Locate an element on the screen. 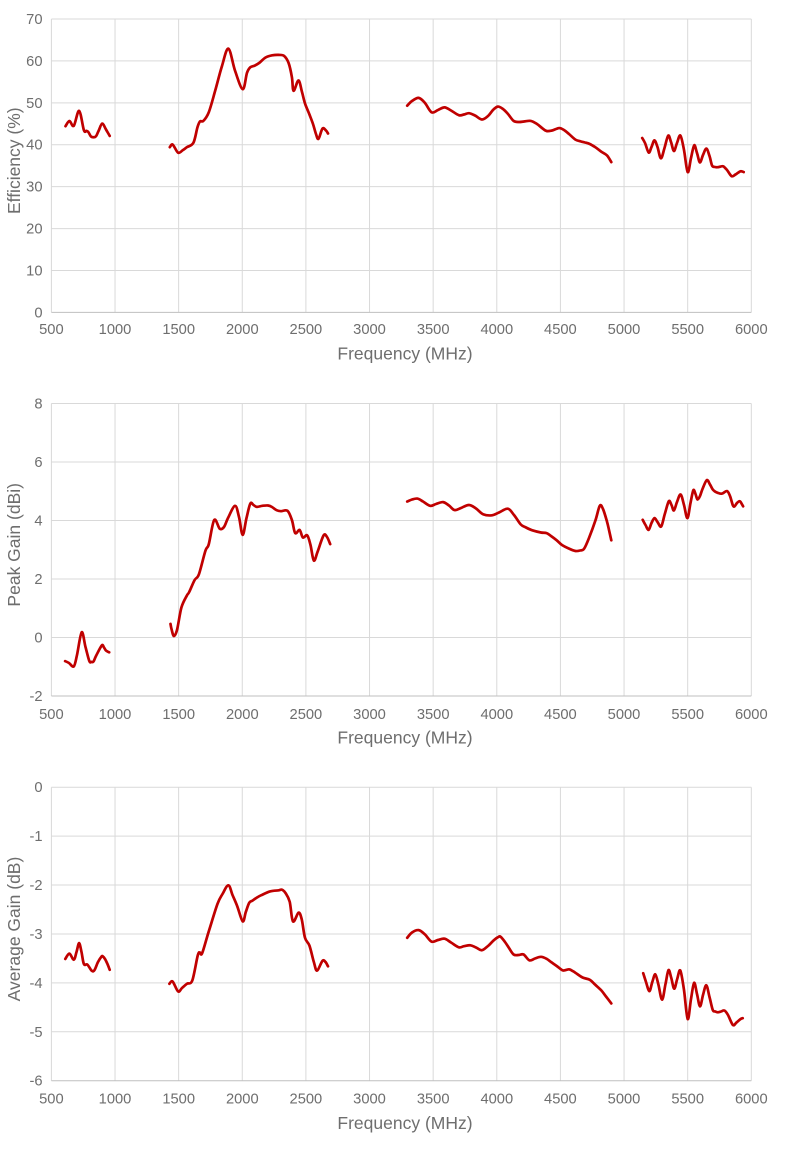  svg-text: 50 is located at coordinates (34, 104).